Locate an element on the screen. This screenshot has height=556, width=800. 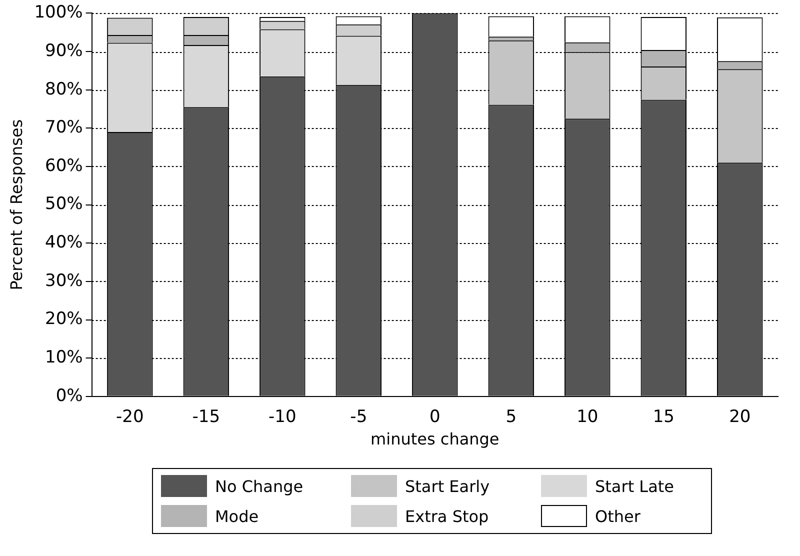
legend-label: Start Early is located at coordinates (447, 486).